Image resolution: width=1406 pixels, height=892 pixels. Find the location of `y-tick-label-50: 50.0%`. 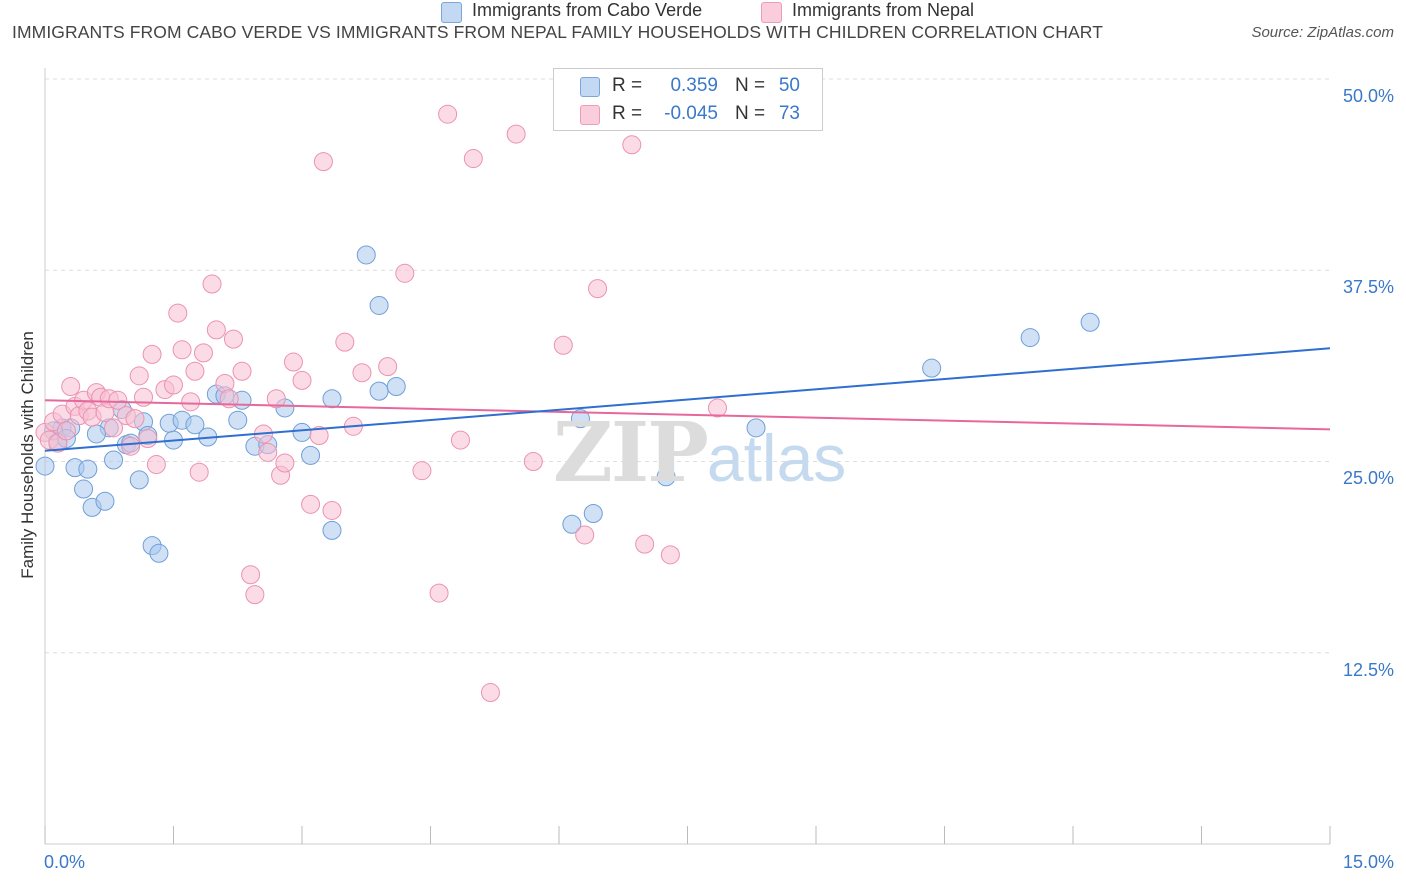

y-tick-label-50: 50.0% is located at coordinates (1368, 96).